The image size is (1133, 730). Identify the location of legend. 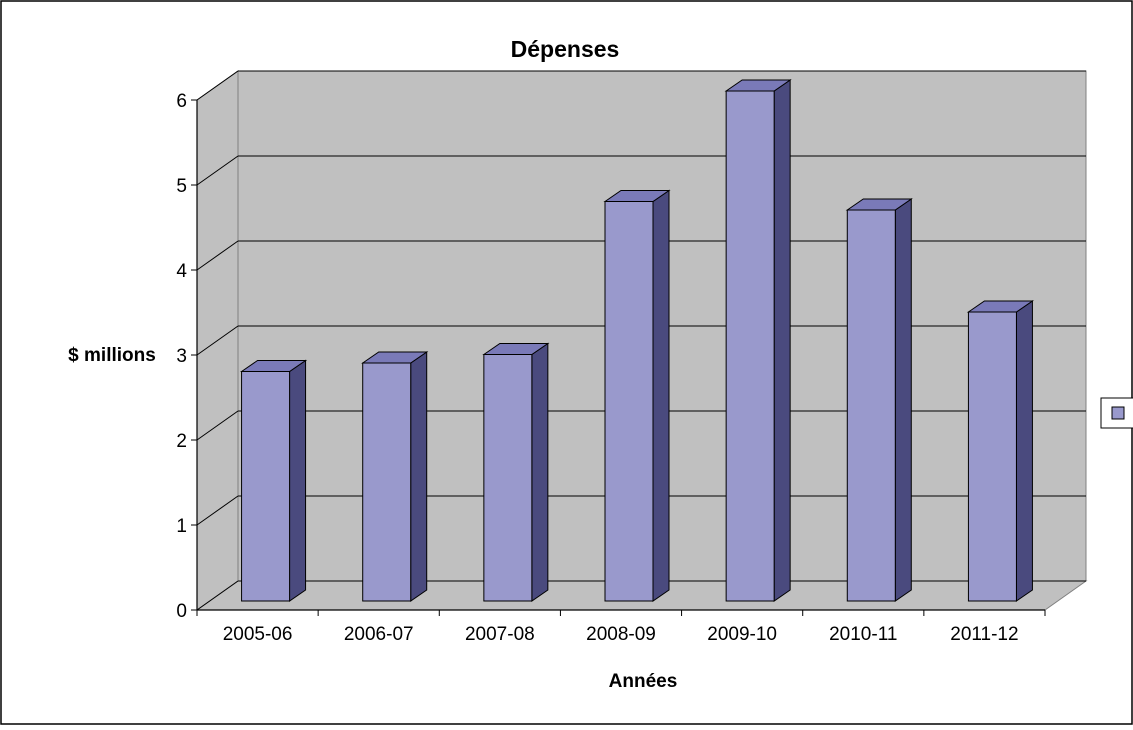
(1116, 413).